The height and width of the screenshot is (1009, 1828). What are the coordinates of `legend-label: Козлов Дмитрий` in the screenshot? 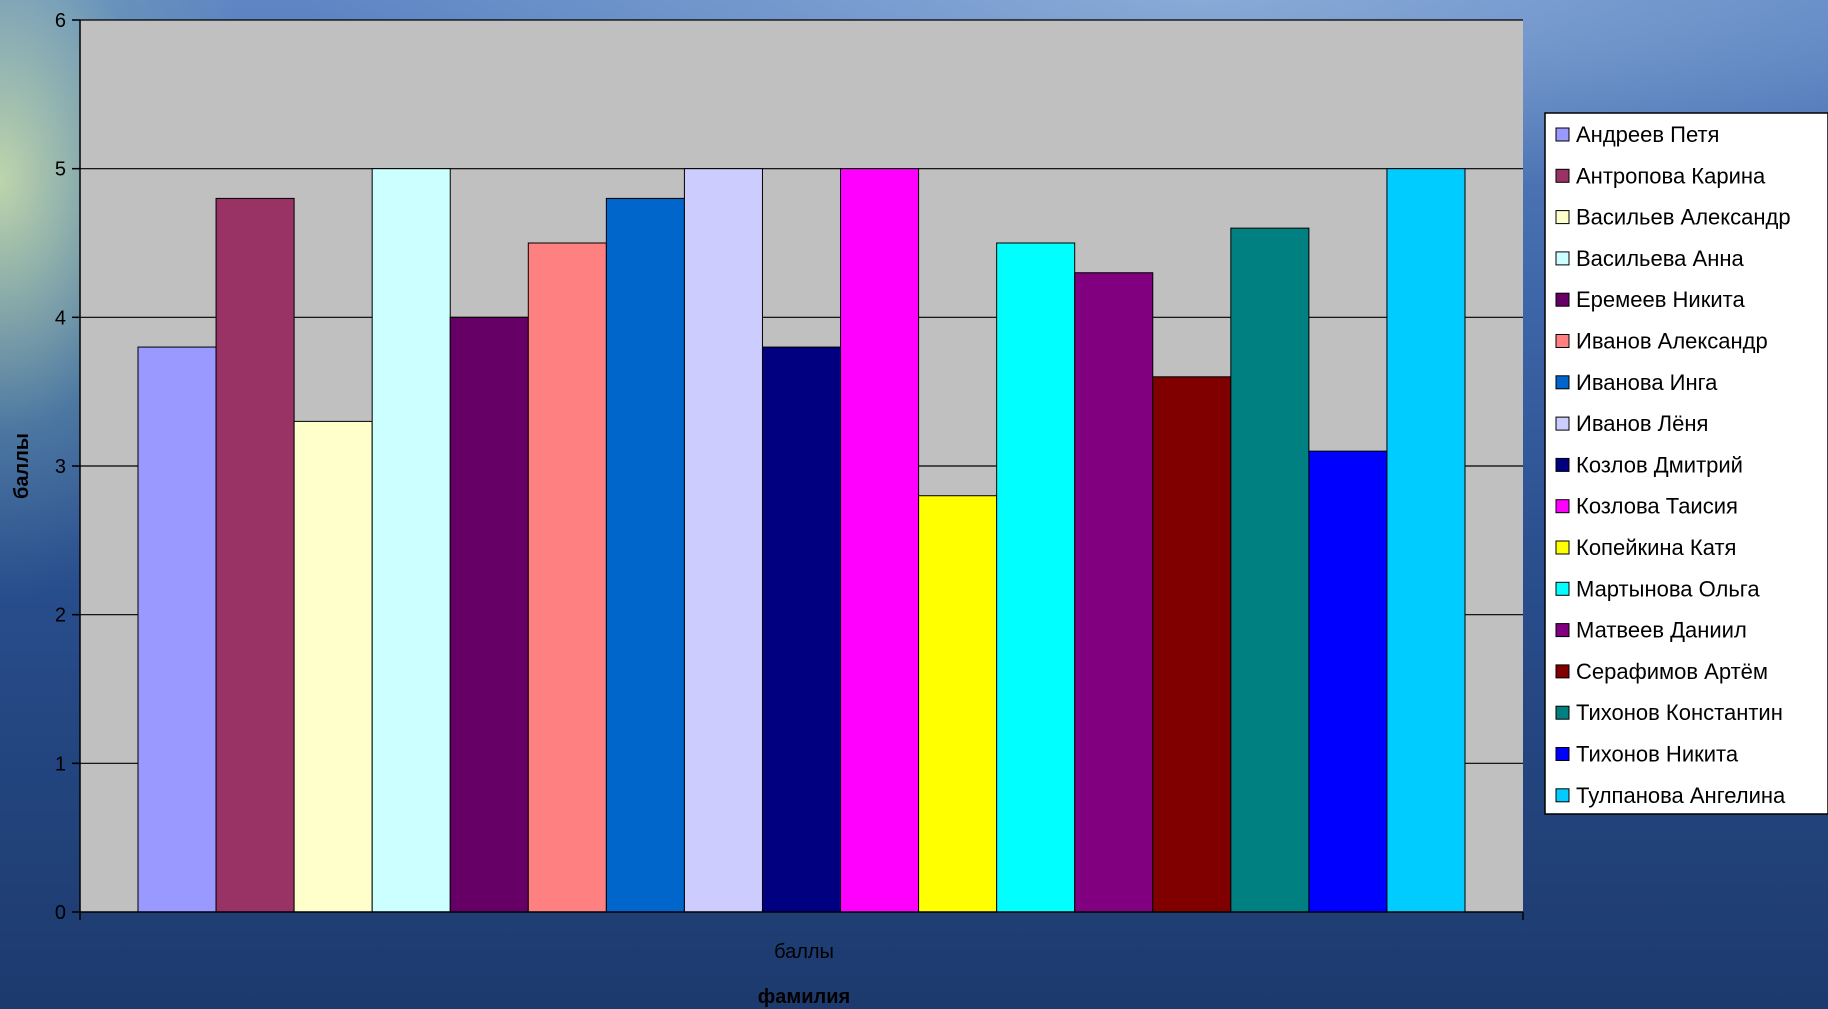 It's located at (1659, 464).